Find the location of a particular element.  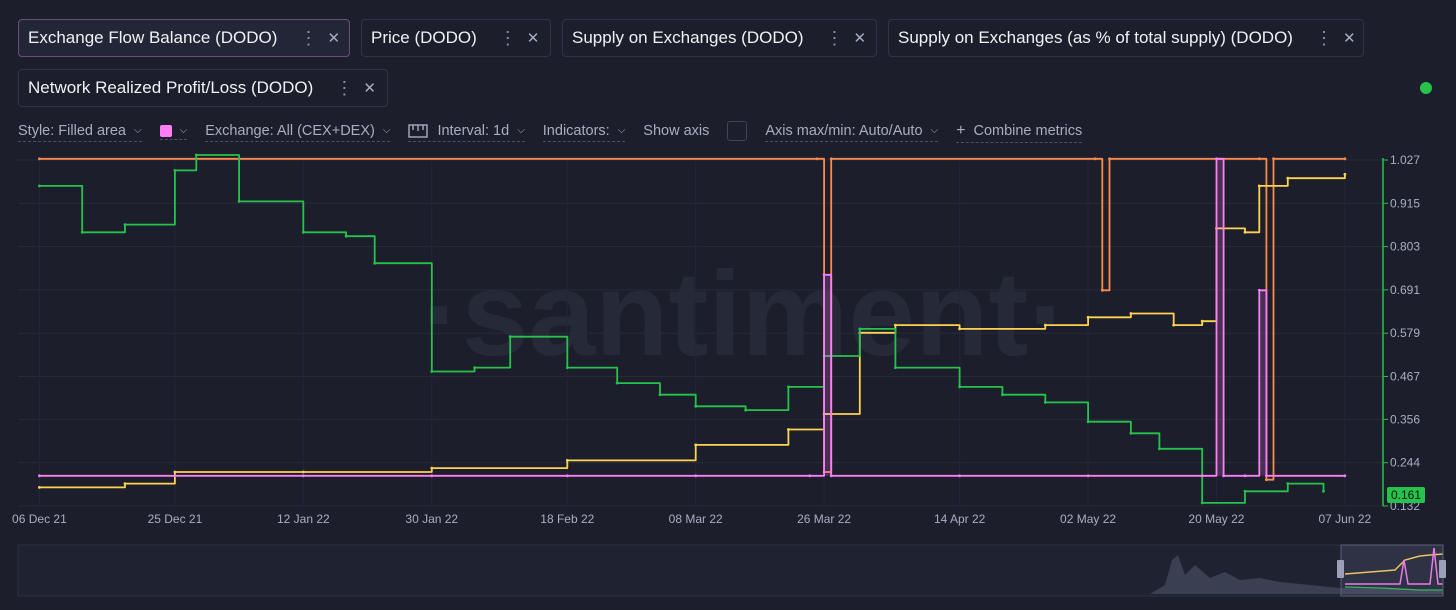

x-tick-label: 26 Mar 22 is located at coordinates (824, 519).